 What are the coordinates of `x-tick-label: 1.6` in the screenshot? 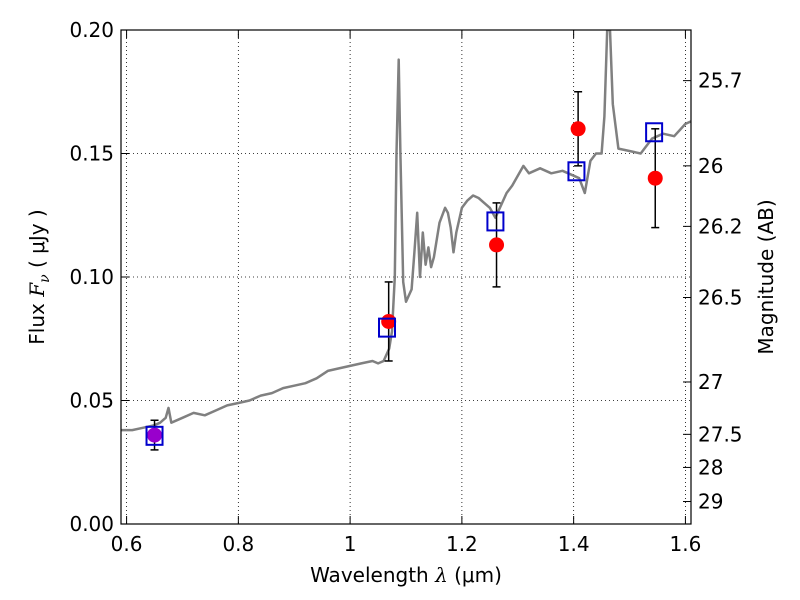 It's located at (686, 544).